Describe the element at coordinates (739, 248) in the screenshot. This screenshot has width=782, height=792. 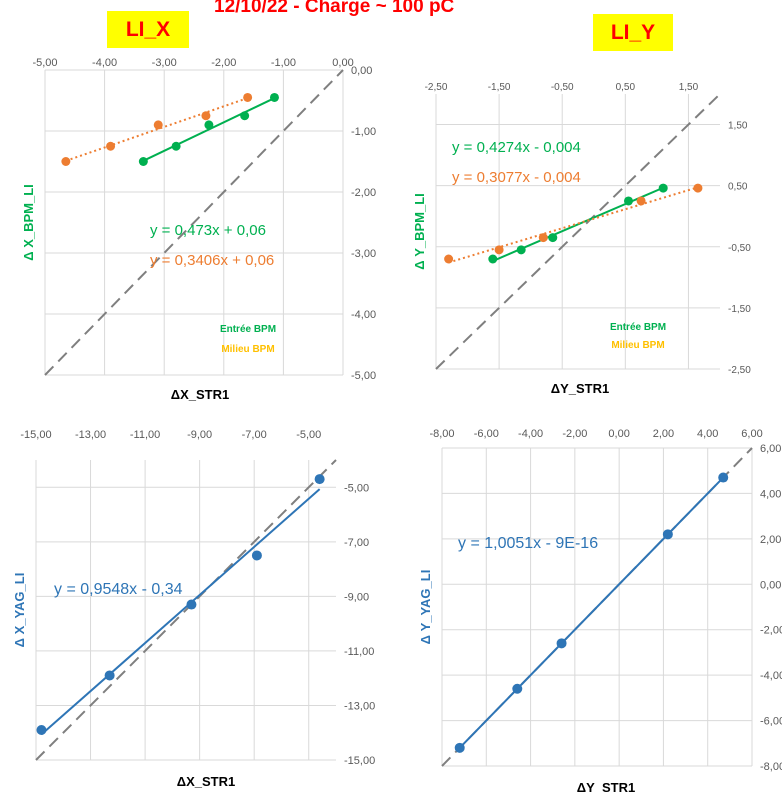
I see `y-tick-label: -0,50` at that location.